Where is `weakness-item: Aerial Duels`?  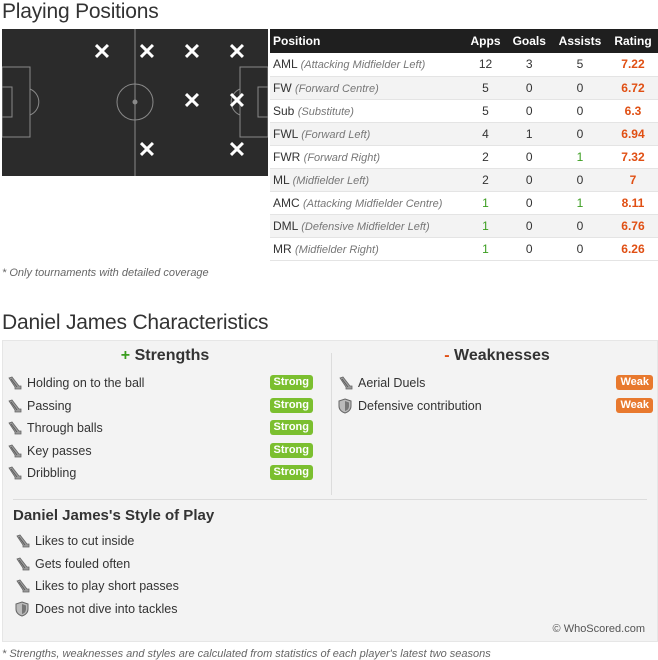
weakness-item: Aerial Duels is located at coordinates (381, 383).